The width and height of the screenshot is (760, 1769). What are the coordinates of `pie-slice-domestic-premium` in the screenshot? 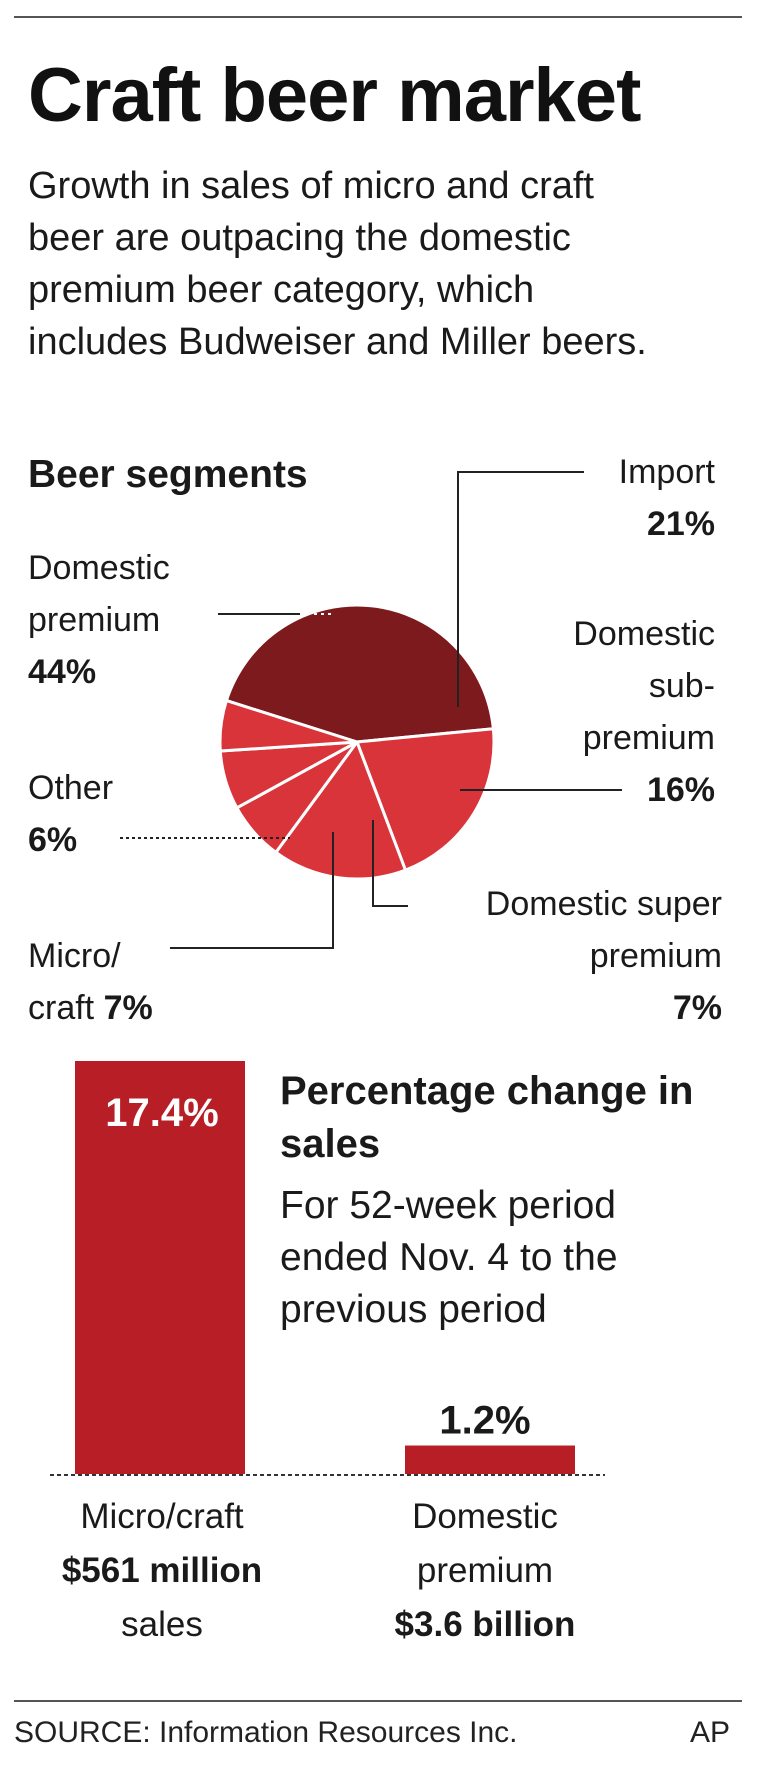 It's located at (359, 673).